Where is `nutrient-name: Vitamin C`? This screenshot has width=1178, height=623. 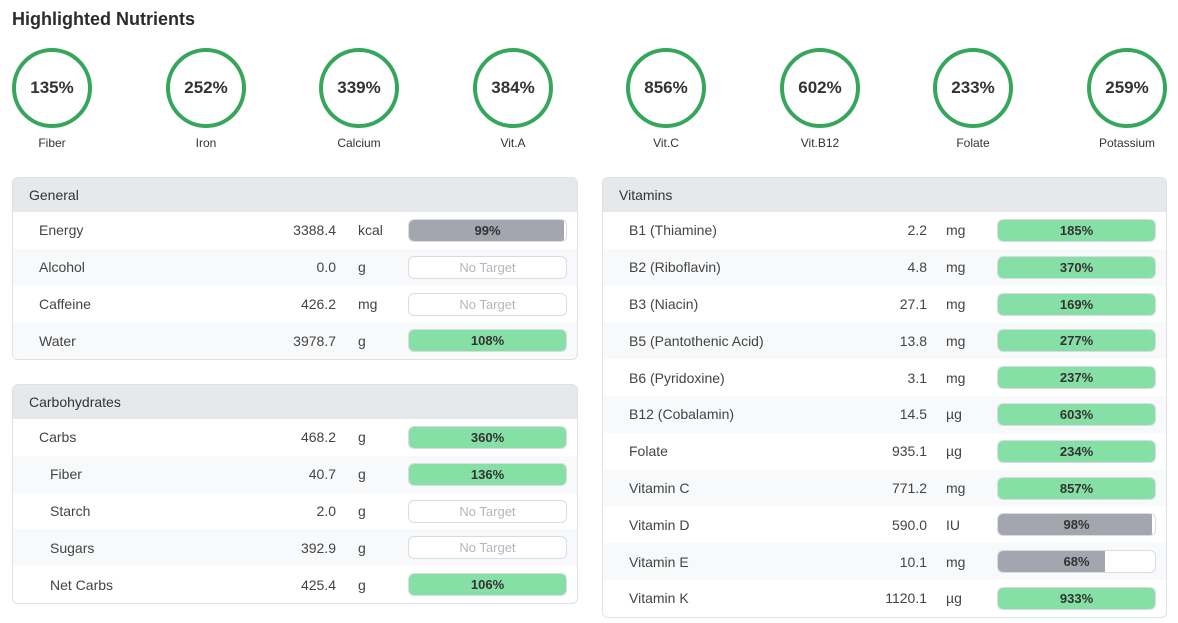
nutrient-name: Vitamin C is located at coordinates (659, 487).